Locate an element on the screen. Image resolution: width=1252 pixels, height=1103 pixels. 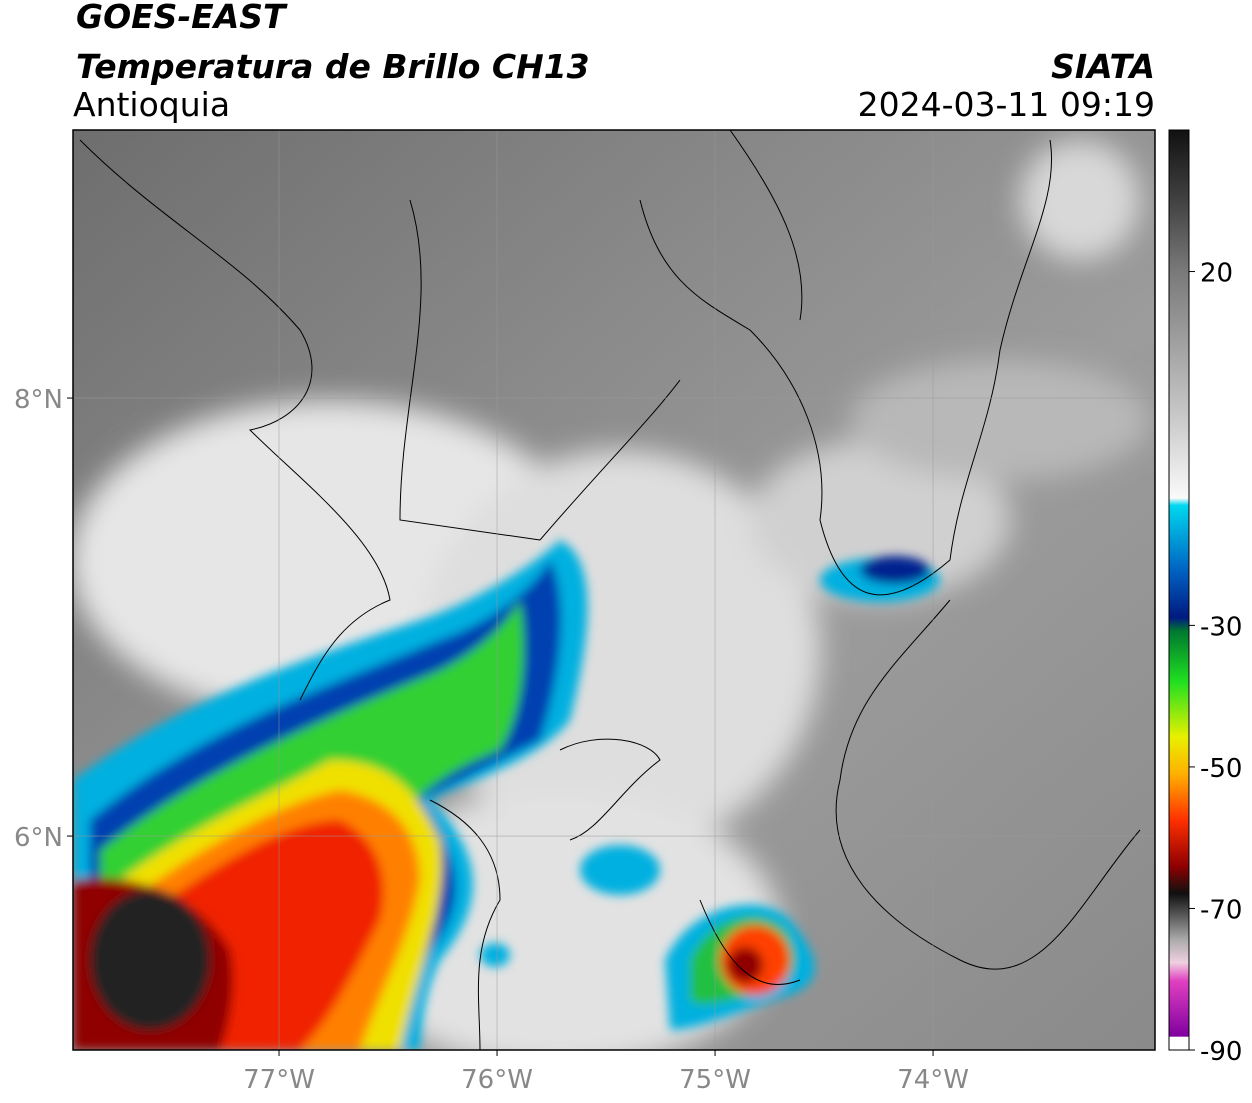
y-tick-label: 8°N is located at coordinates (38, 400).